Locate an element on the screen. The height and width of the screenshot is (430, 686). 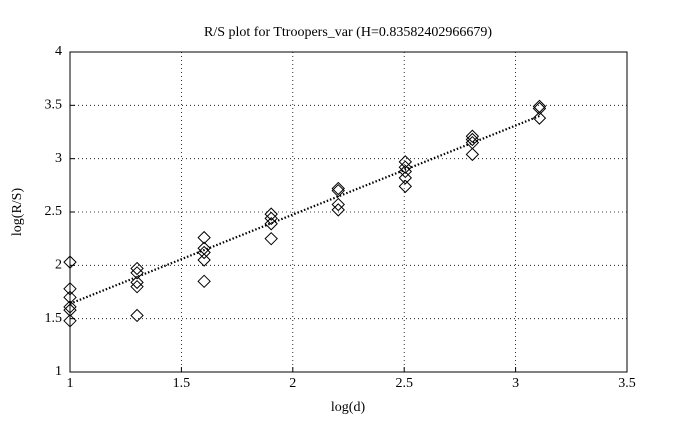
y-tick-label: 1.5 is located at coordinates (54, 318).